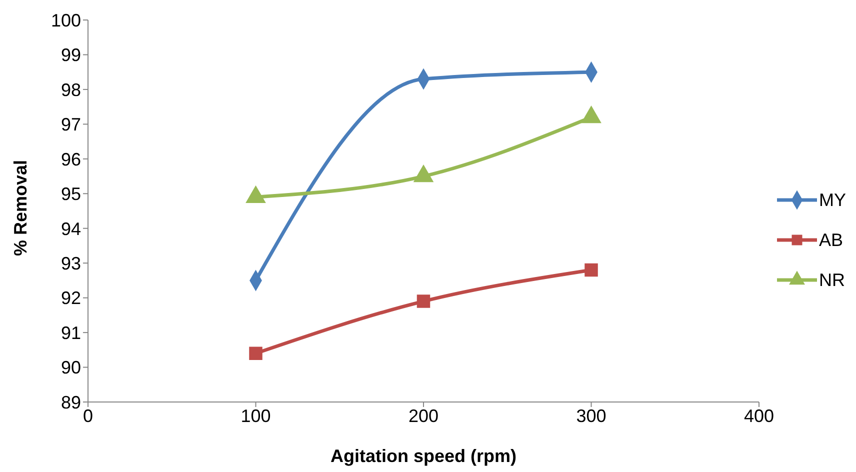  What do you see at coordinates (20, 208) in the screenshot?
I see `y-axis-title: % Removal` at bounding box center [20, 208].